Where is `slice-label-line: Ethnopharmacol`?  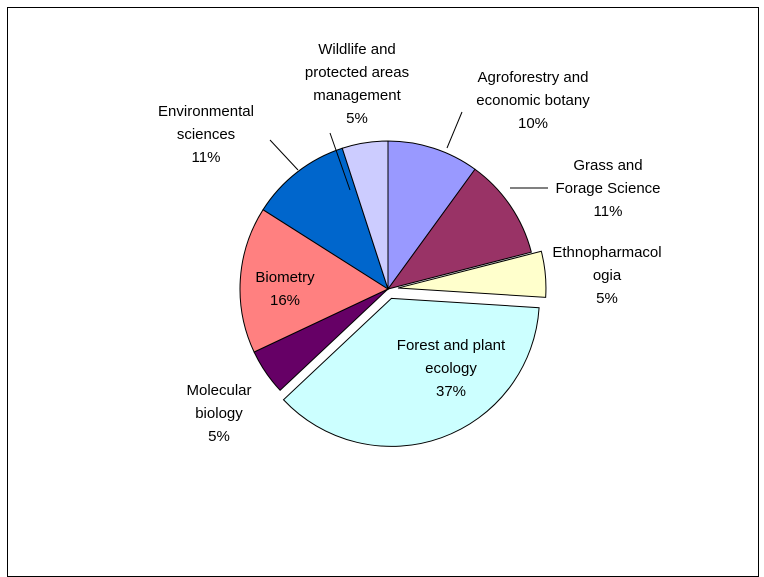
slice-label-line: Ethnopharmacol is located at coordinates (606, 252).